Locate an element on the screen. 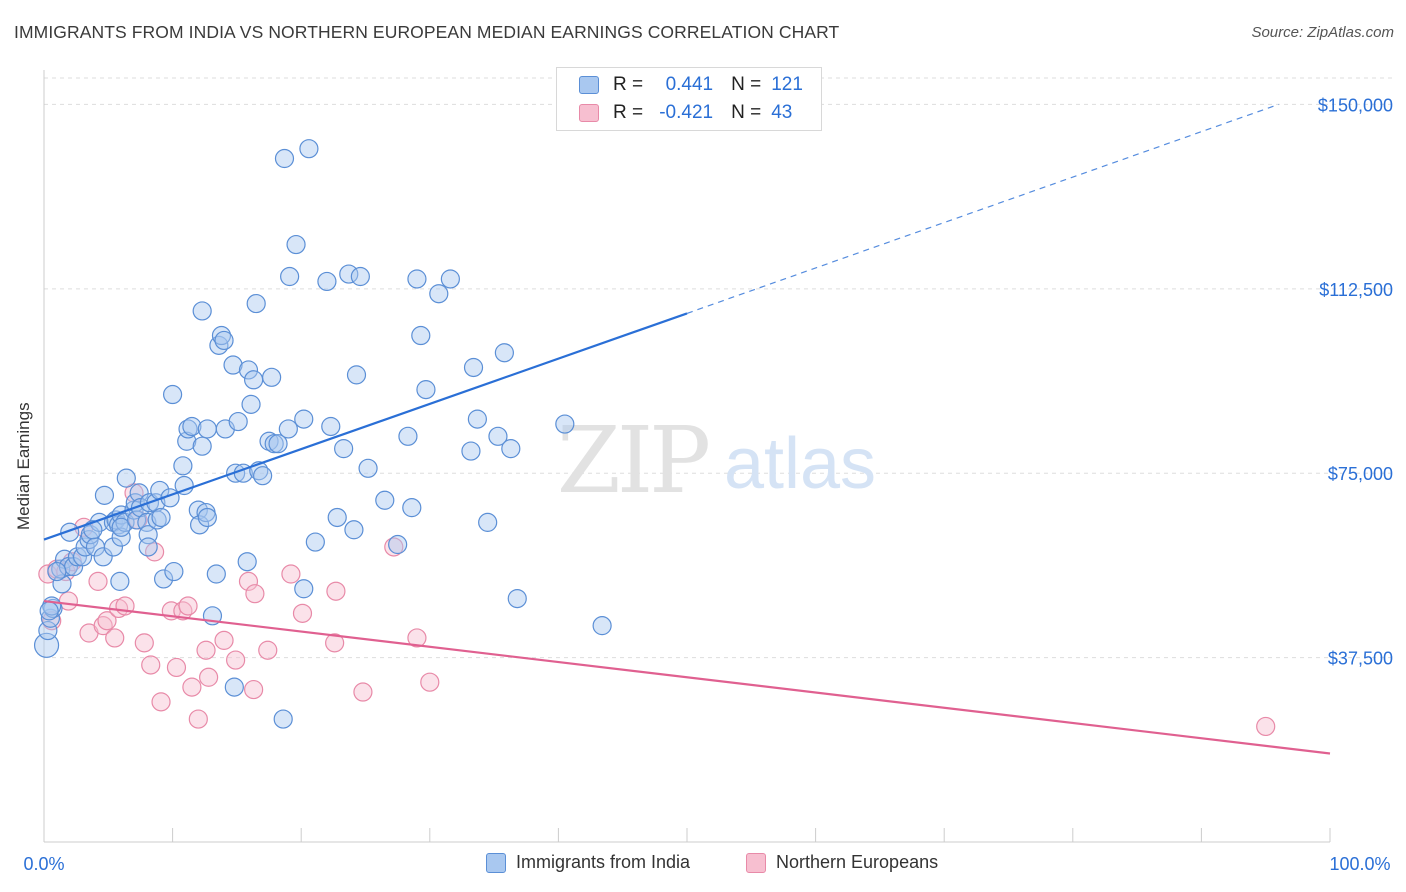 The height and width of the screenshot is (892, 1406). legend-item-india: Immigrants from India is located at coordinates (588, 862).